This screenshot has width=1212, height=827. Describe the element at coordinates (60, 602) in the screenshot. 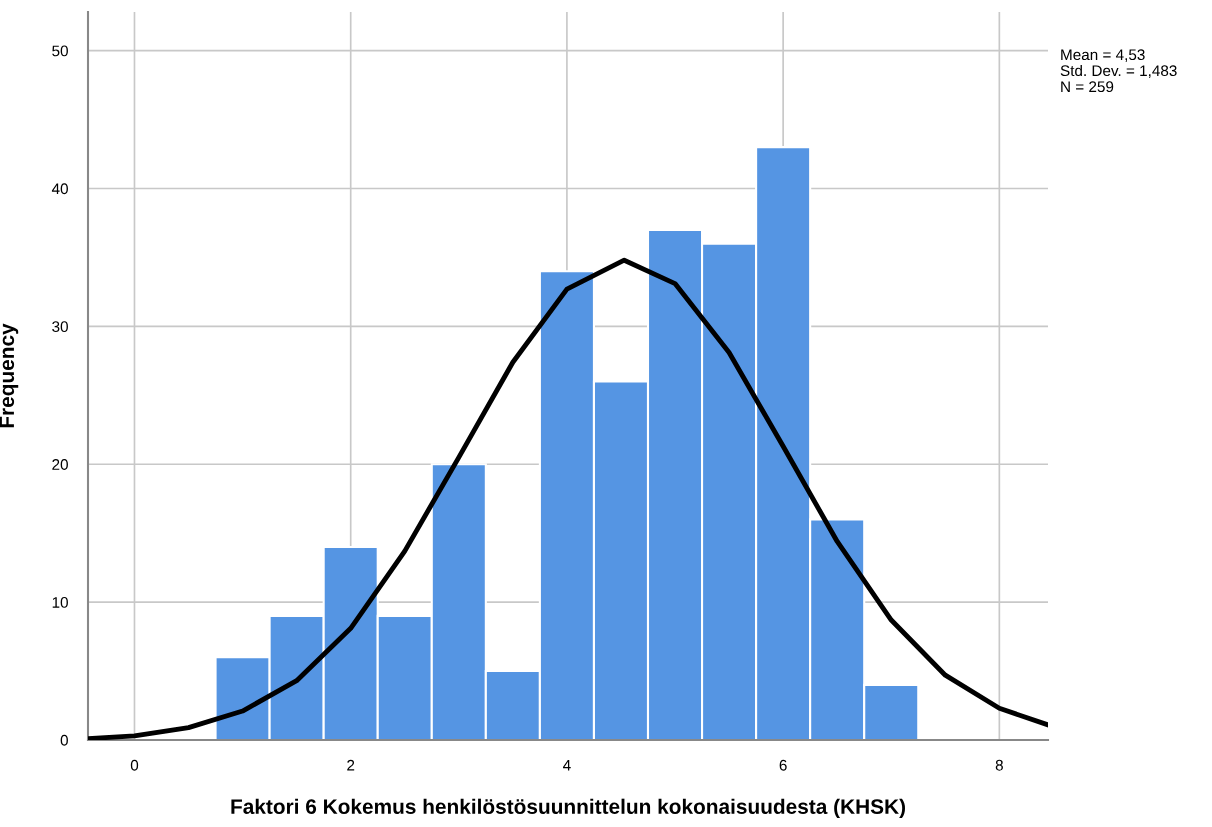

I see `y-tick-label: 10` at that location.